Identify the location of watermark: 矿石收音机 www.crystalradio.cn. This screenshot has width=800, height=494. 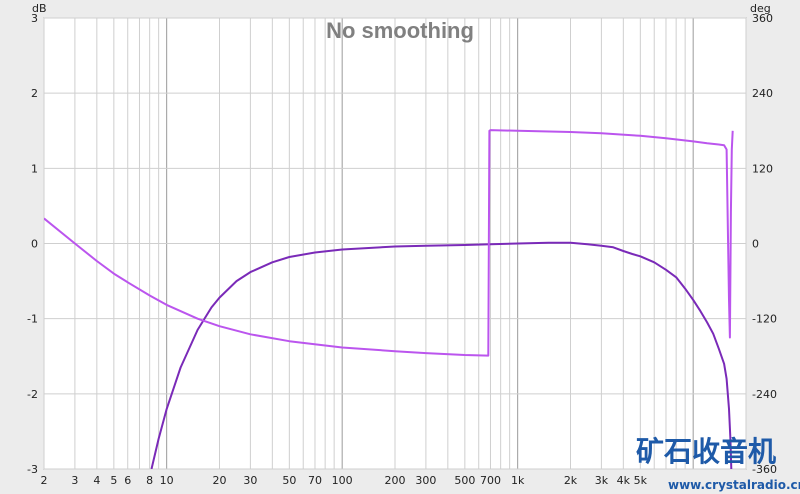
(718, 463).